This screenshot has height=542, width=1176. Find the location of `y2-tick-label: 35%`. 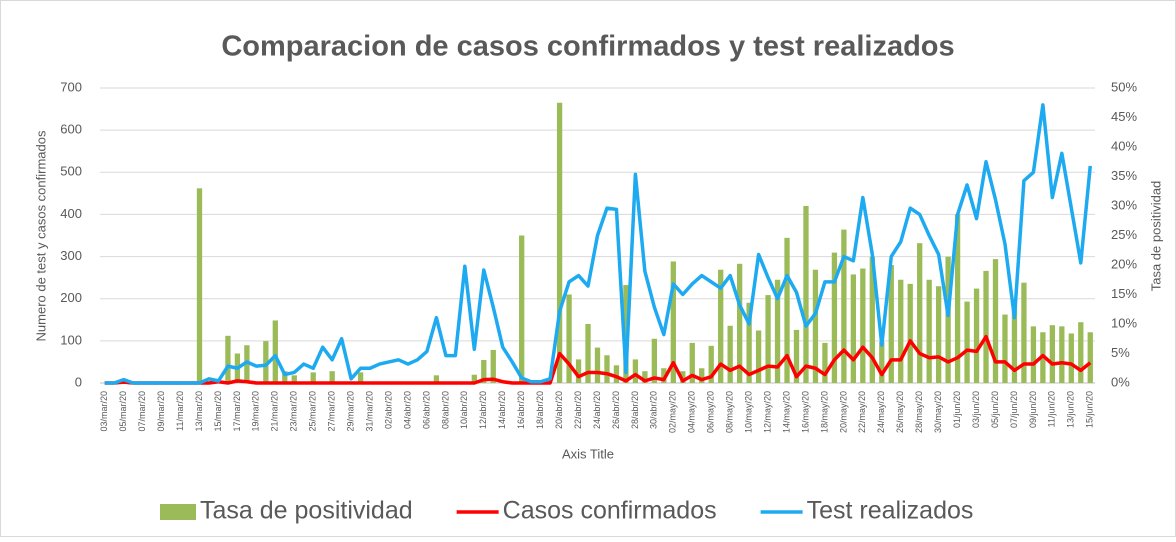

y2-tick-label: 35% is located at coordinates (1124, 175).